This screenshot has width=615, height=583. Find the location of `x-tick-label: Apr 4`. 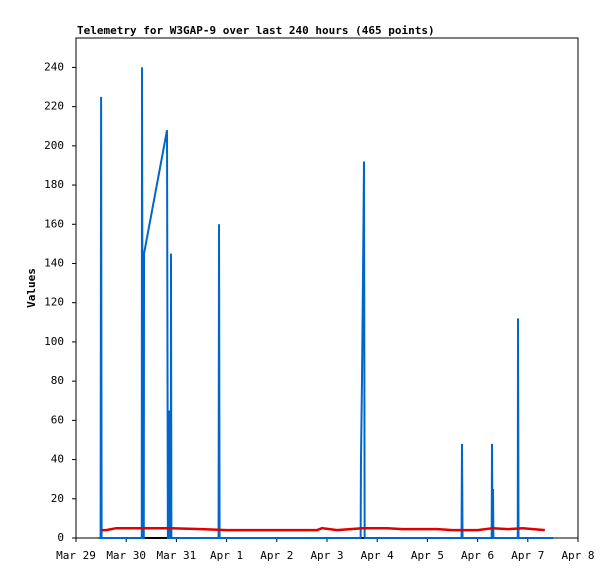

x-tick-label: Apr 4 is located at coordinates (377, 555).